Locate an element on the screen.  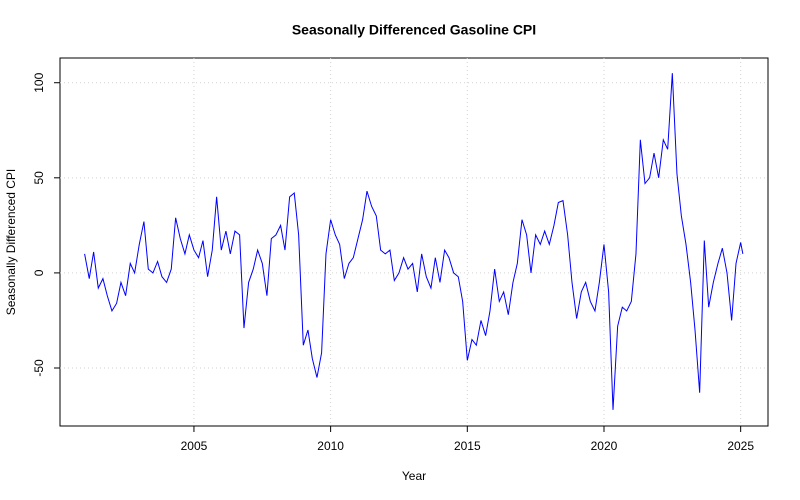
x-tick-label: 2020 is located at coordinates (604, 446).